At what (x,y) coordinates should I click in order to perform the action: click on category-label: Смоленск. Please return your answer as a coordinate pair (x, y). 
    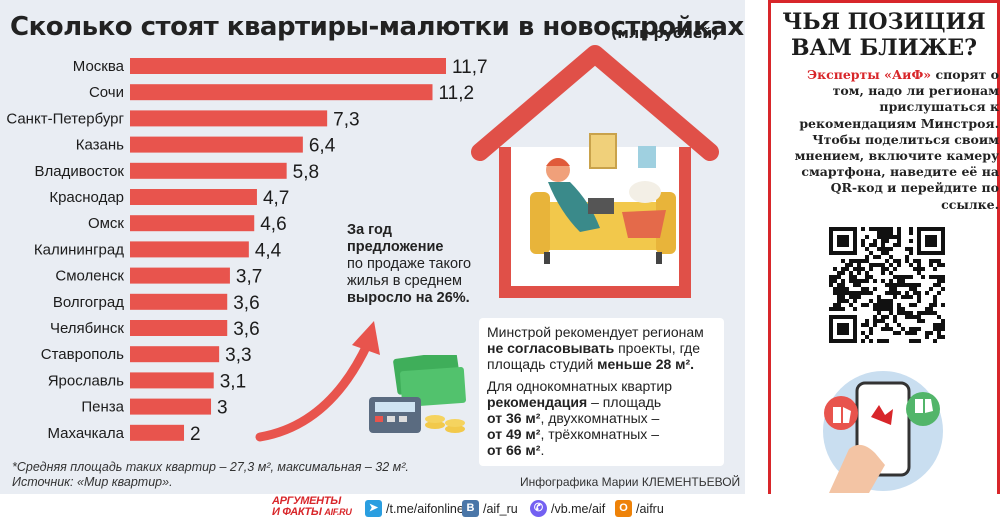
    Looking at the image, I should click on (89, 276).